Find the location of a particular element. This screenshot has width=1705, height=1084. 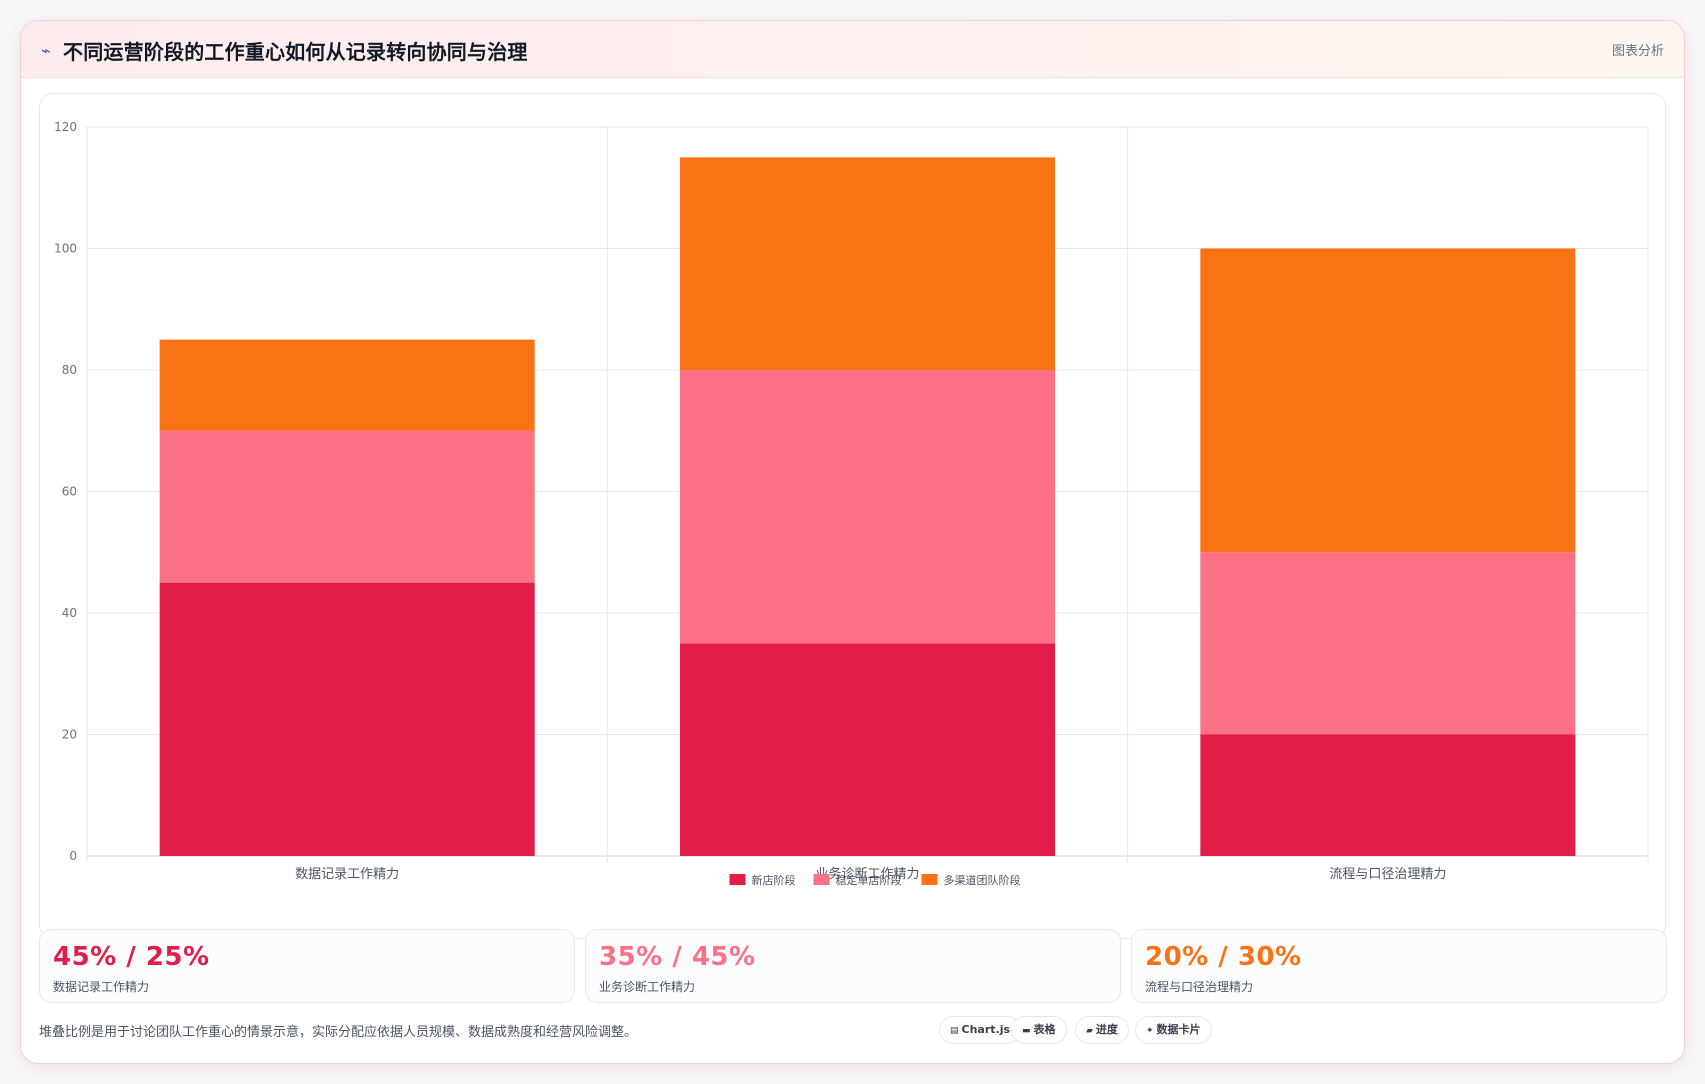

stat-value: 35% / 45% is located at coordinates (677, 957).